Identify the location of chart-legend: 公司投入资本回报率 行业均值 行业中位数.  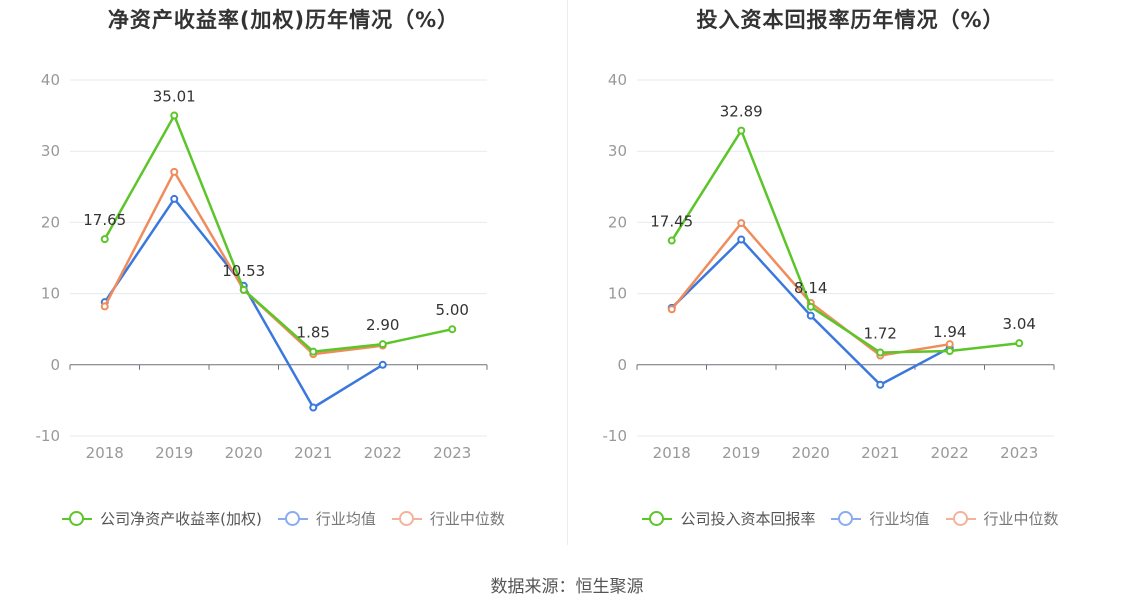
(850, 518).